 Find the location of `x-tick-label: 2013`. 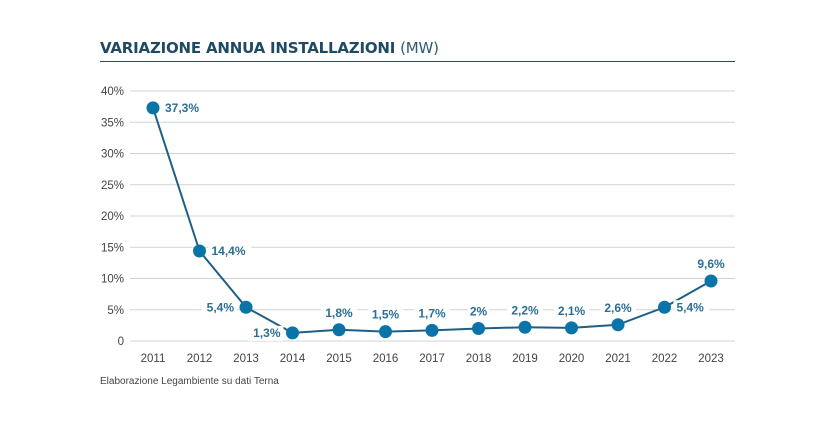

x-tick-label: 2013 is located at coordinates (246, 359).